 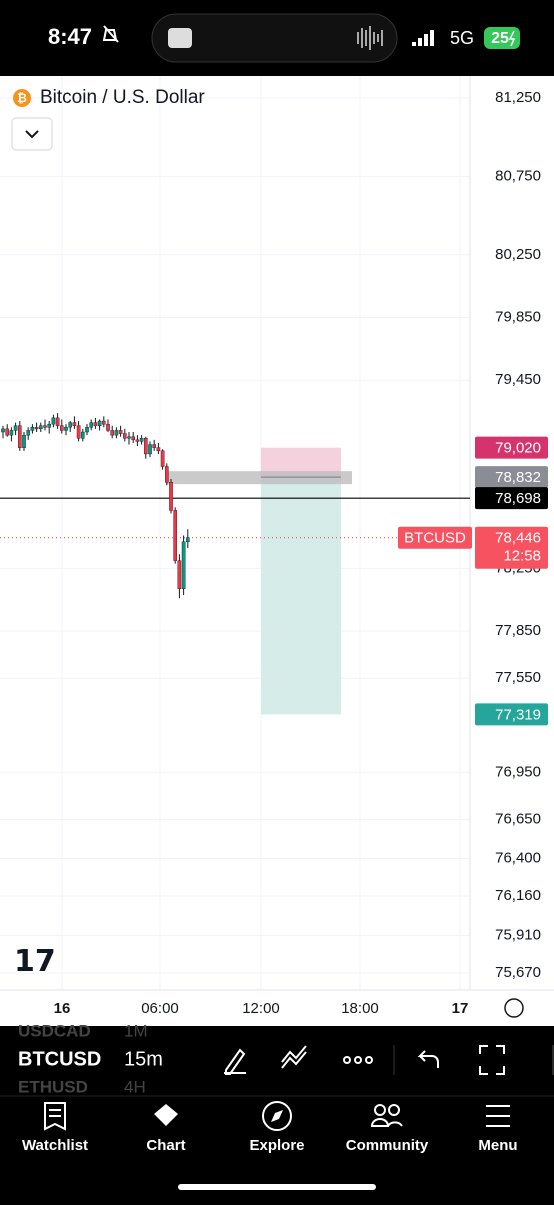 I want to click on dynamic-island, so click(x=274, y=38).